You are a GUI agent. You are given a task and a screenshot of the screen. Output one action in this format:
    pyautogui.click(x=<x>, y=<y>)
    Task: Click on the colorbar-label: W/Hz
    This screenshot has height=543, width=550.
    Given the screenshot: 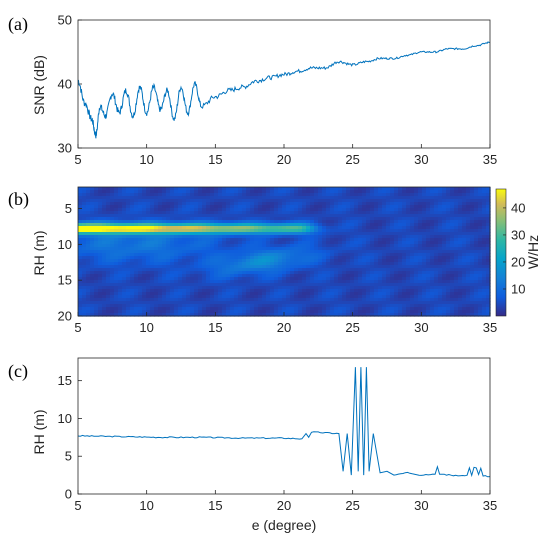 What is the action you would take?
    pyautogui.click(x=533, y=252)
    